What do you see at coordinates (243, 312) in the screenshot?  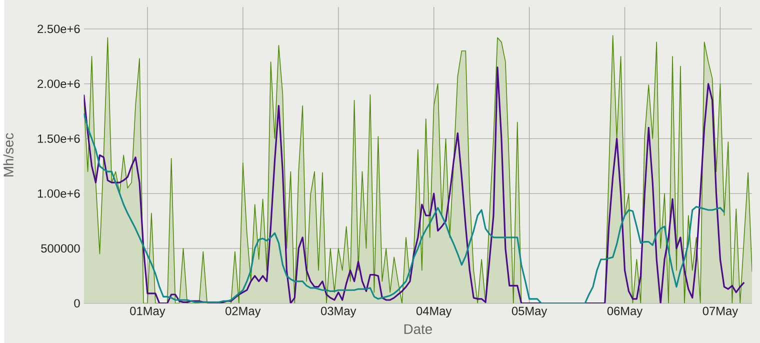 I see `x-tick-label: 02May` at bounding box center [243, 312].